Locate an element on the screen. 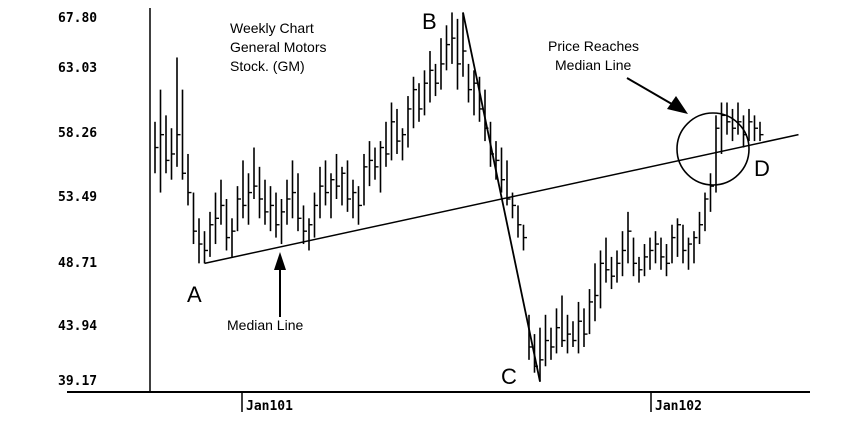 The width and height of the screenshot is (867, 421). annotation-line: Price Reaches is located at coordinates (593, 46).